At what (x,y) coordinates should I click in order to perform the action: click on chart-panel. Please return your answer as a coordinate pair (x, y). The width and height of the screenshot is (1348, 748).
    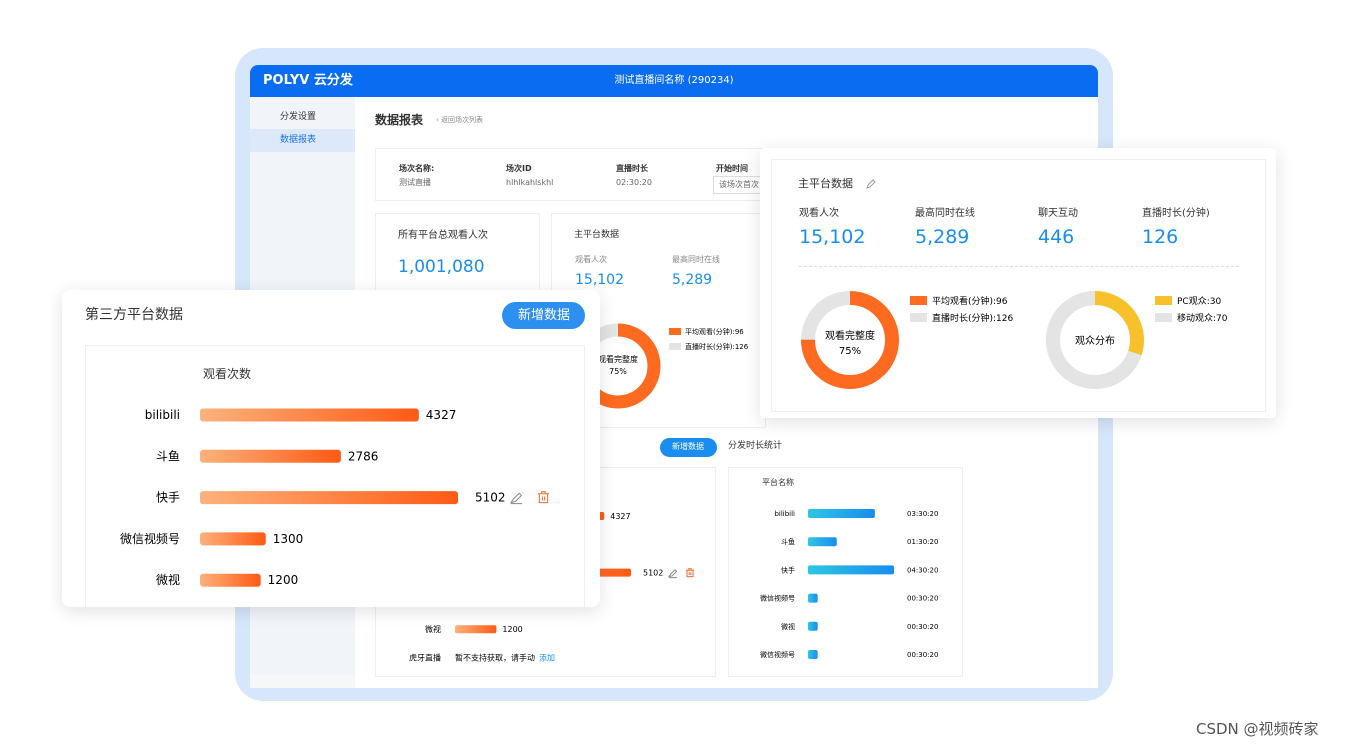
    Looking at the image, I should click on (335, 476).